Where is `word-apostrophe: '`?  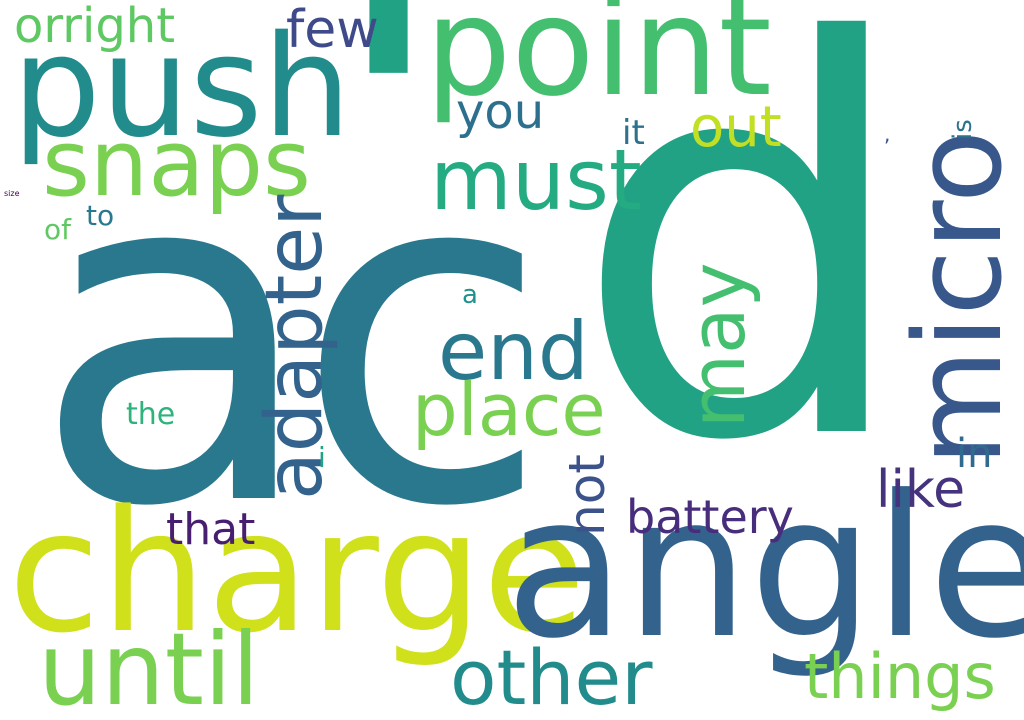
word-apostrophe: ' is located at coordinates (389, 151).